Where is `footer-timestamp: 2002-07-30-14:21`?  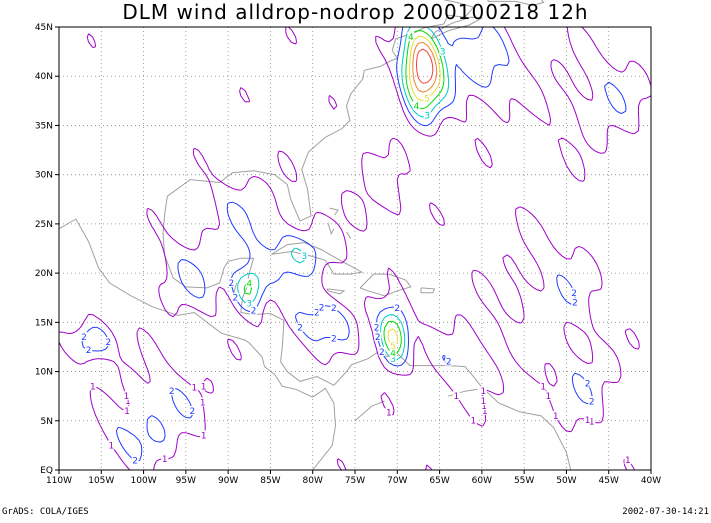 footer-timestamp: 2002-07-30-14:21 is located at coordinates (665, 512).